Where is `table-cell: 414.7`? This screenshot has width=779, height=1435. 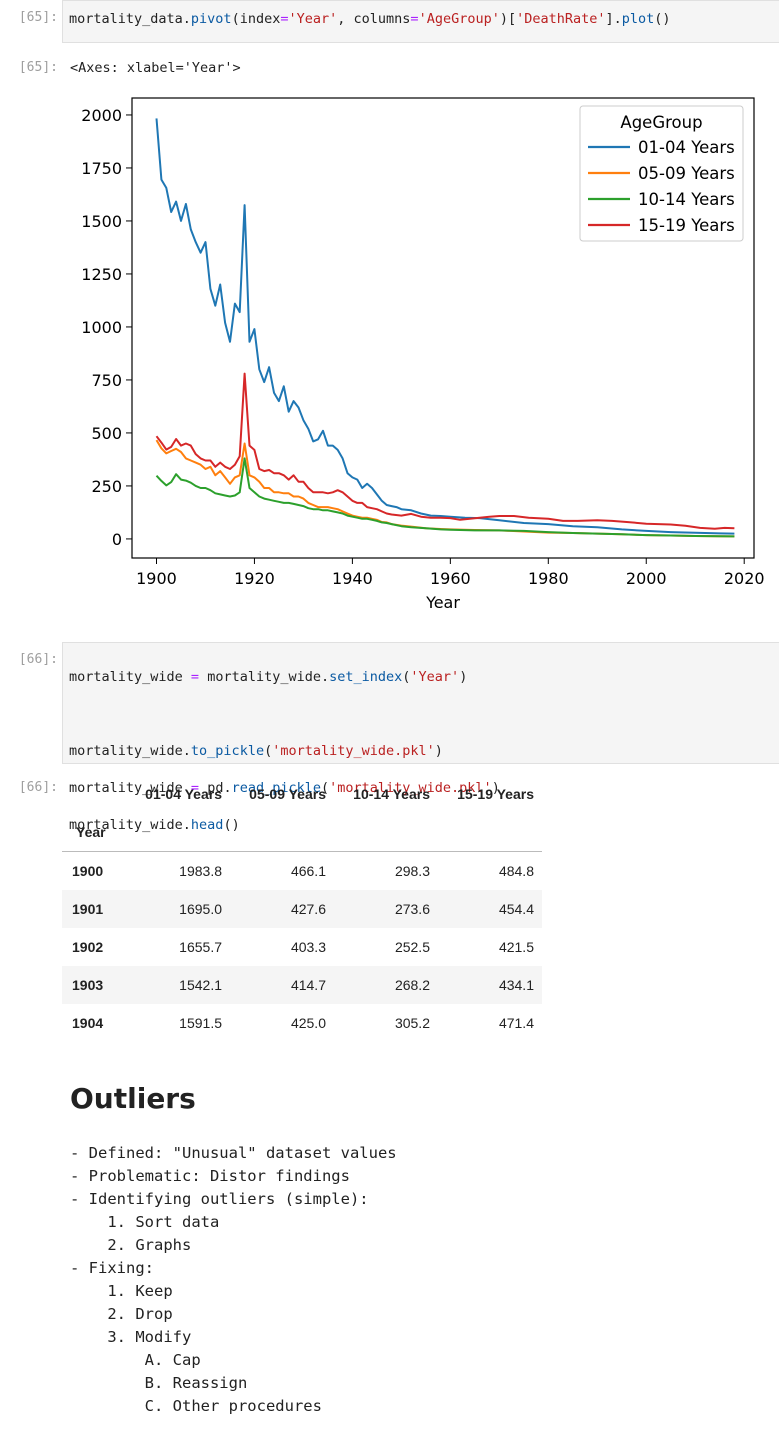 table-cell: 414.7 is located at coordinates (308, 985).